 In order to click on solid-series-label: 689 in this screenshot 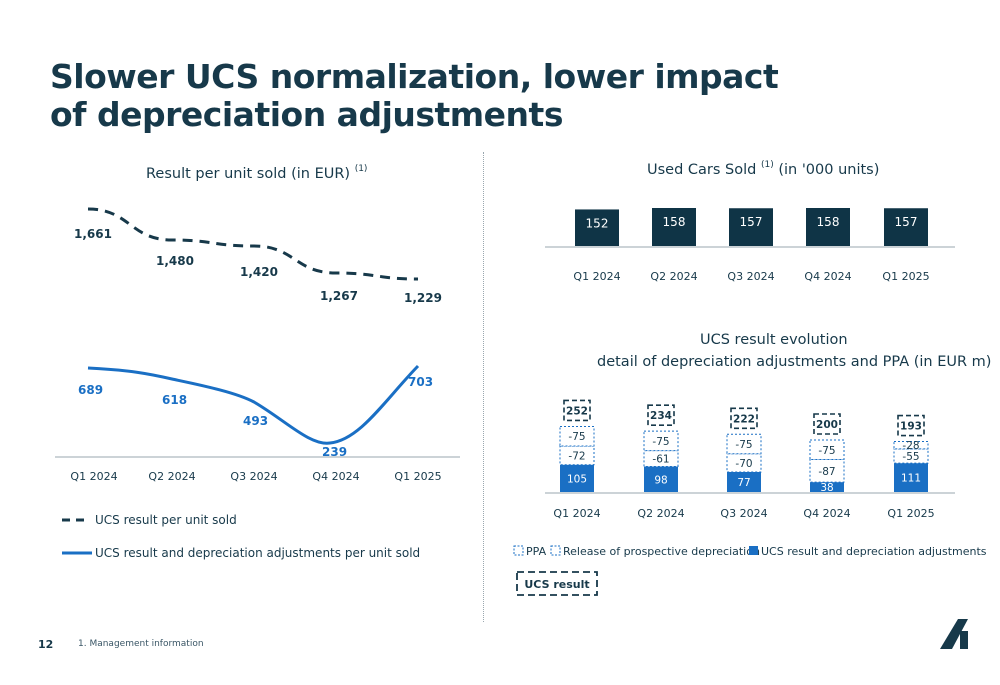, I will do `click(90, 390)`.